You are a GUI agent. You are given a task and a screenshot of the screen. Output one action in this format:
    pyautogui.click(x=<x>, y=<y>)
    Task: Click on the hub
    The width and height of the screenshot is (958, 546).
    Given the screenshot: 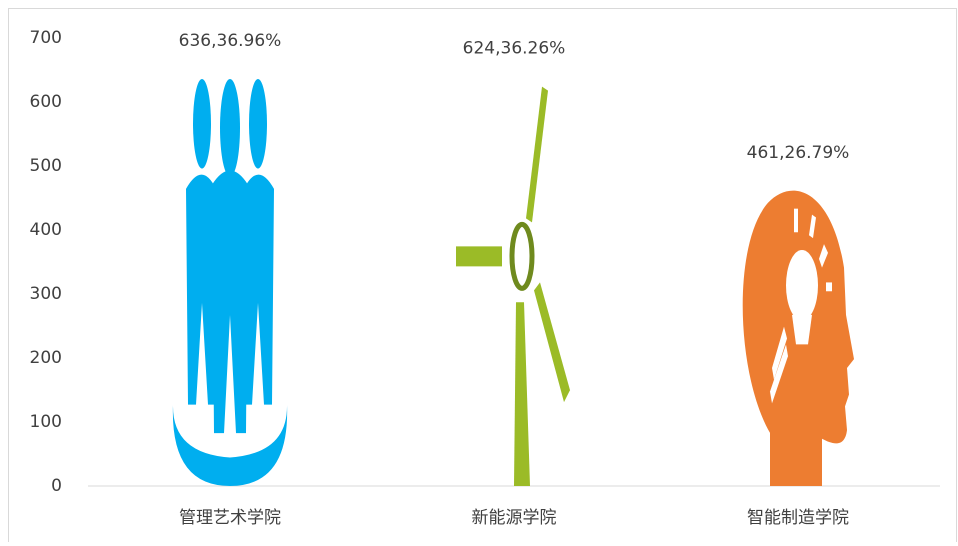 What is the action you would take?
    pyautogui.click(x=522, y=256)
    